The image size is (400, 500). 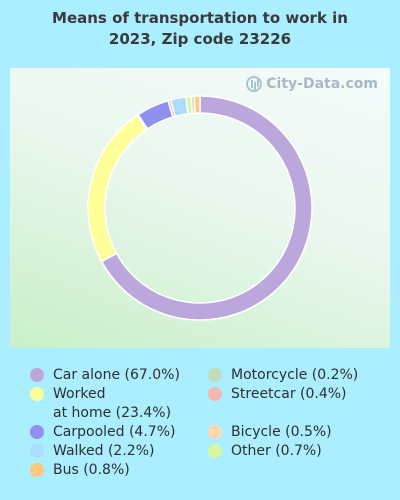 What do you see at coordinates (200, 18) in the screenshot?
I see `chart-title-line-1: Means of transportation to work in` at bounding box center [200, 18].